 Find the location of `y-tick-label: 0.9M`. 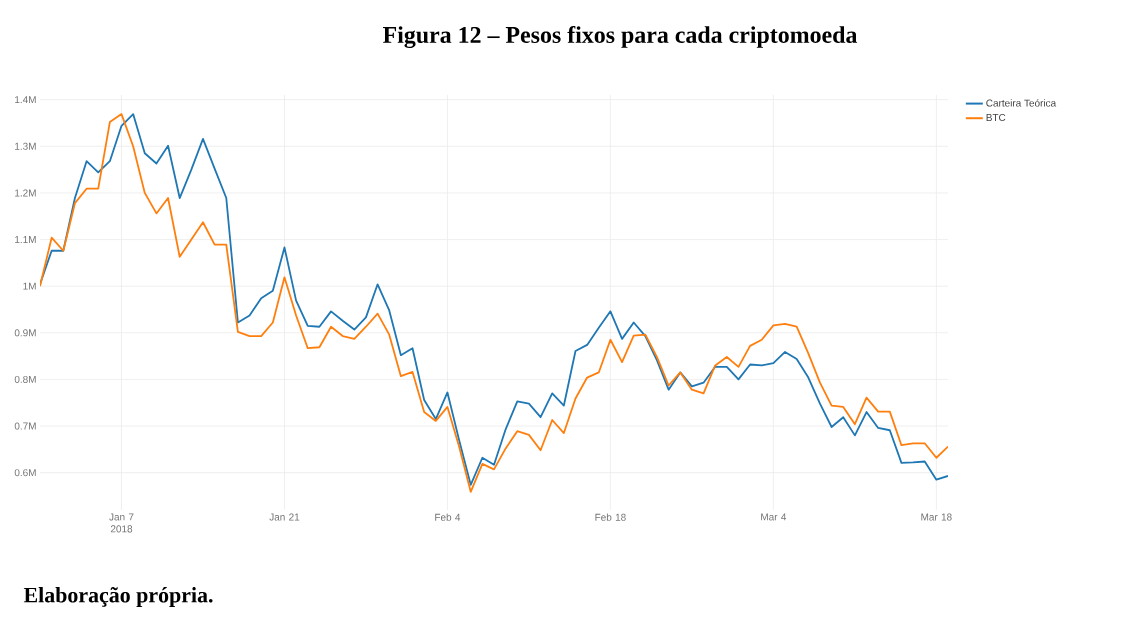

y-tick-label: 0.9M is located at coordinates (25, 333).